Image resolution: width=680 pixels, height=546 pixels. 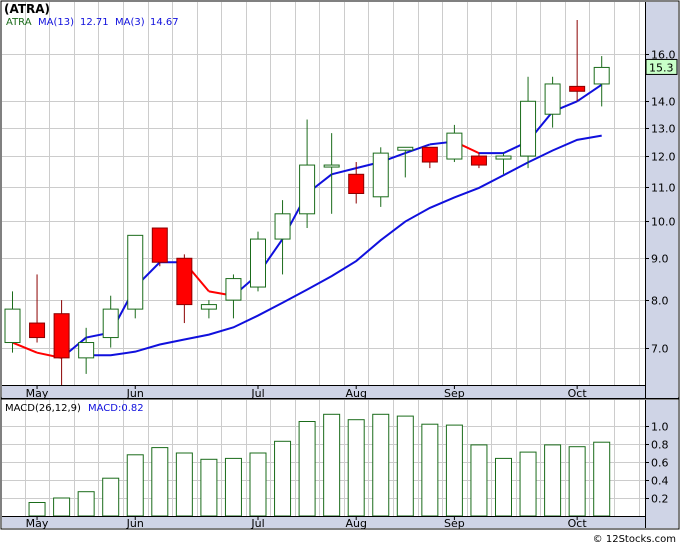 What do you see at coordinates (660, 349) in the screenshot?
I see `y-tick-label: 7.0` at bounding box center [660, 349].